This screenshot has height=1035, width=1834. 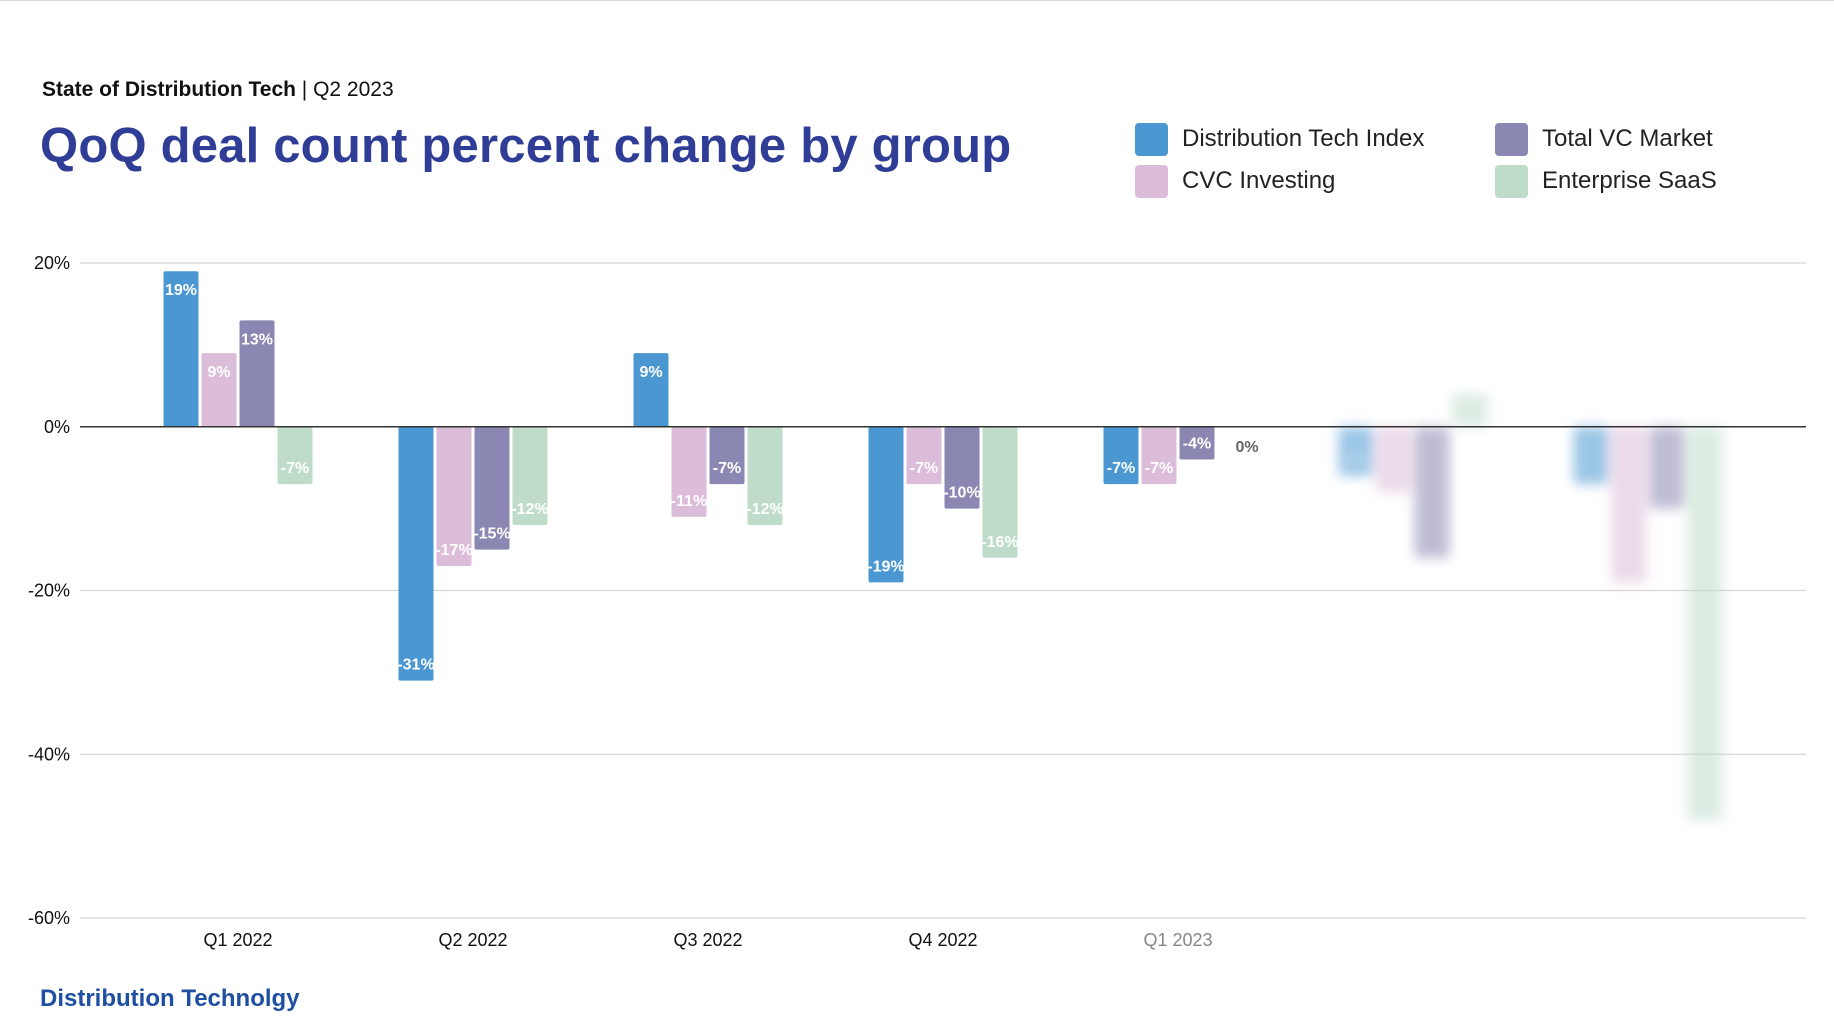 I want to click on bar-value-label: -11%, so click(x=689, y=501).